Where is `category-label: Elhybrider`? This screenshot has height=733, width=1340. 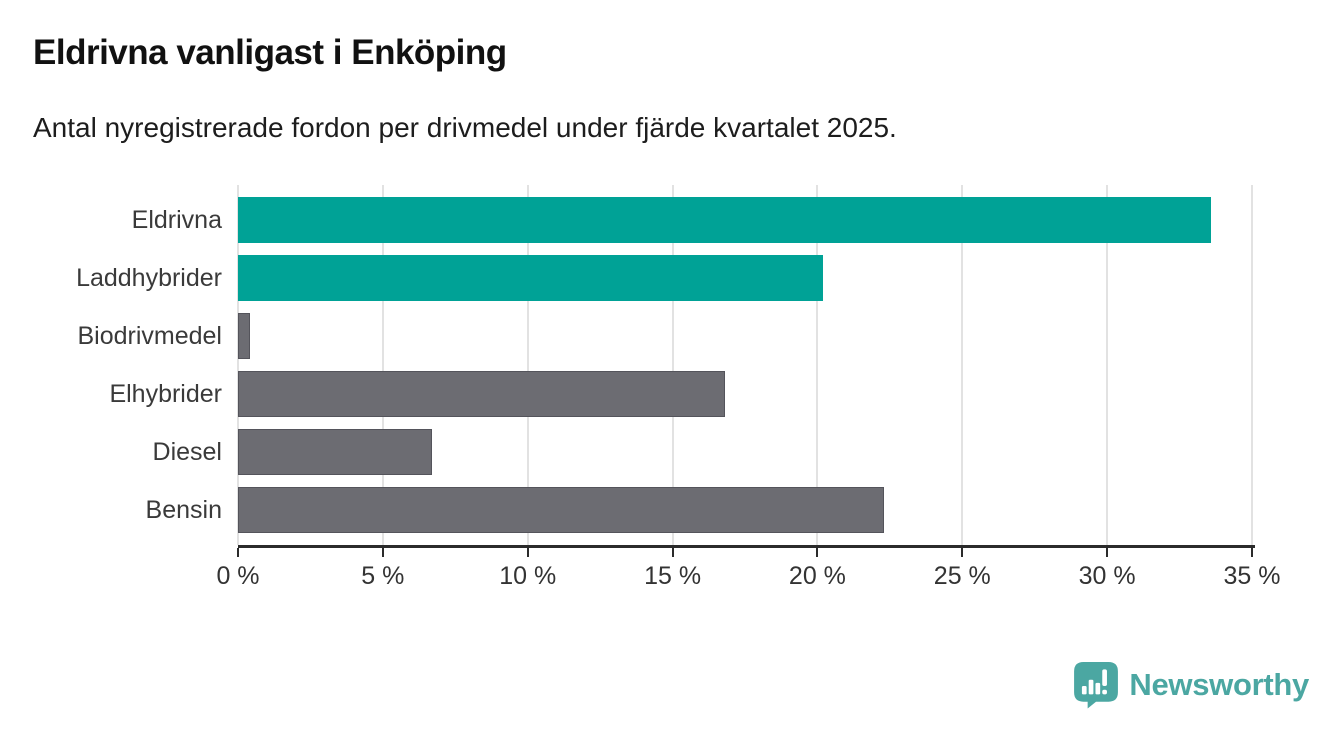 category-label: Elhybrider is located at coordinates (165, 393).